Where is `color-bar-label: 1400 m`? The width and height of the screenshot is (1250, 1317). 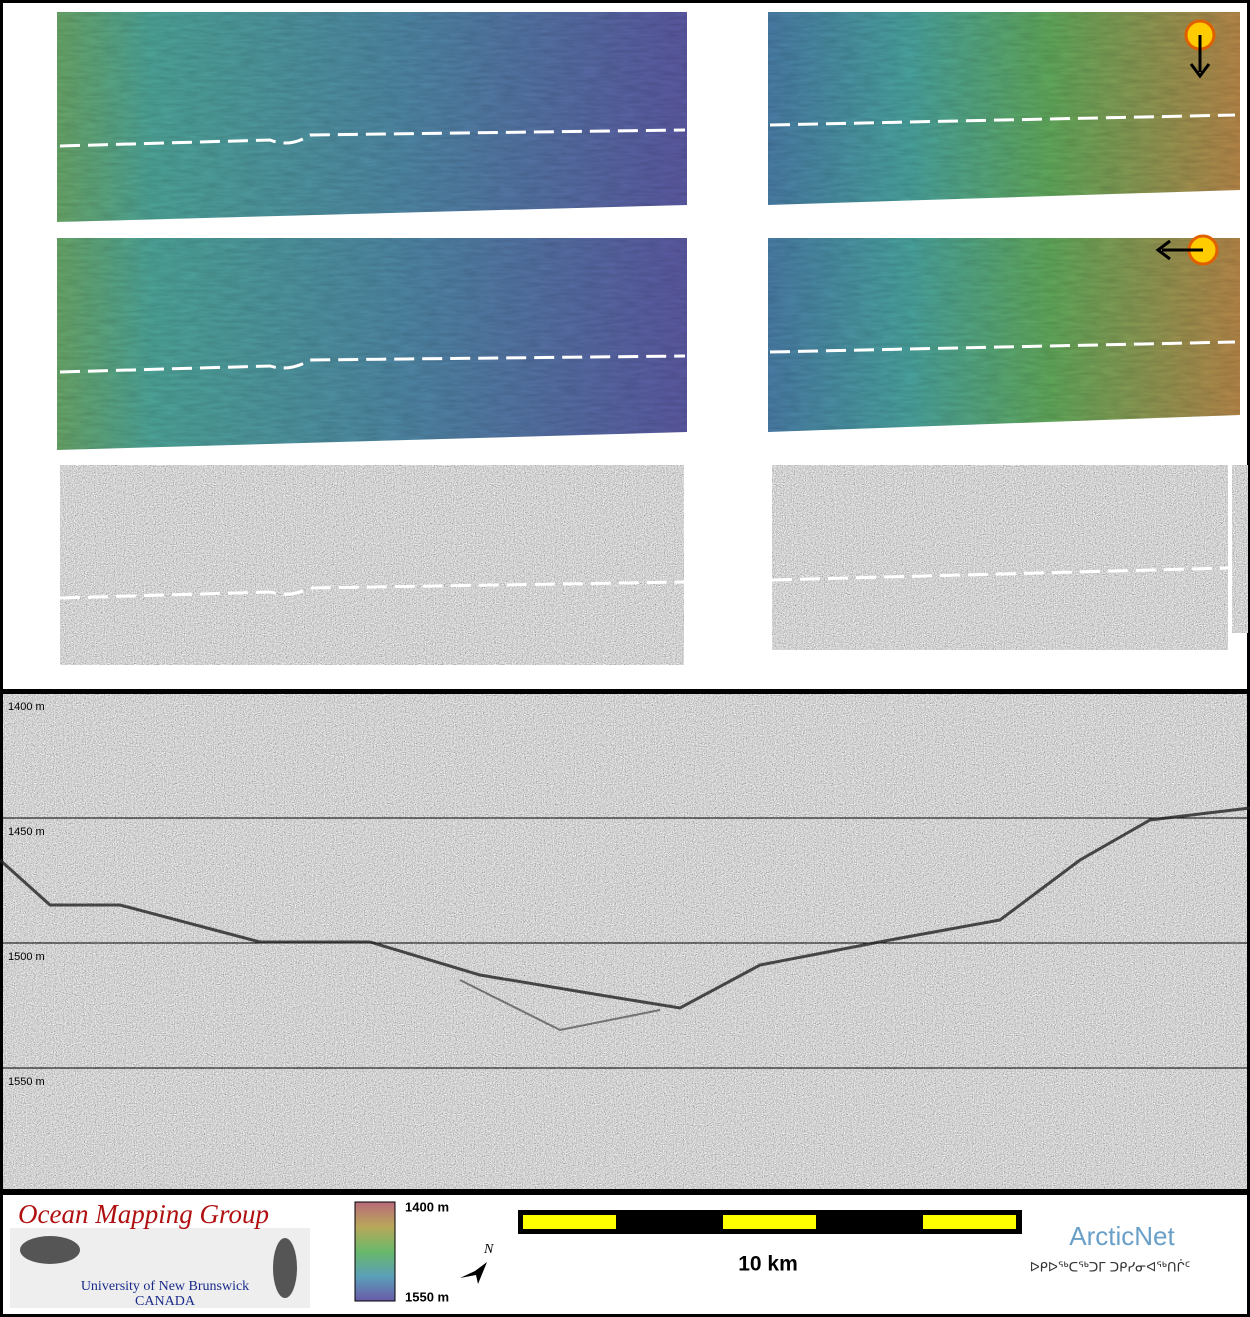
color-bar-label: 1400 m is located at coordinates (427, 1206).